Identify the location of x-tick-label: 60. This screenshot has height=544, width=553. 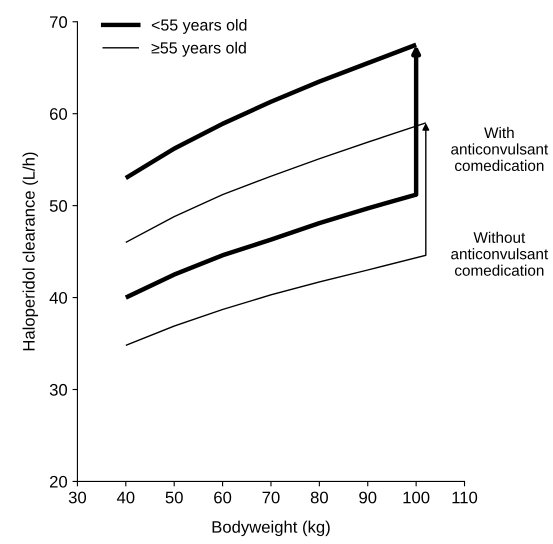
(223, 498).